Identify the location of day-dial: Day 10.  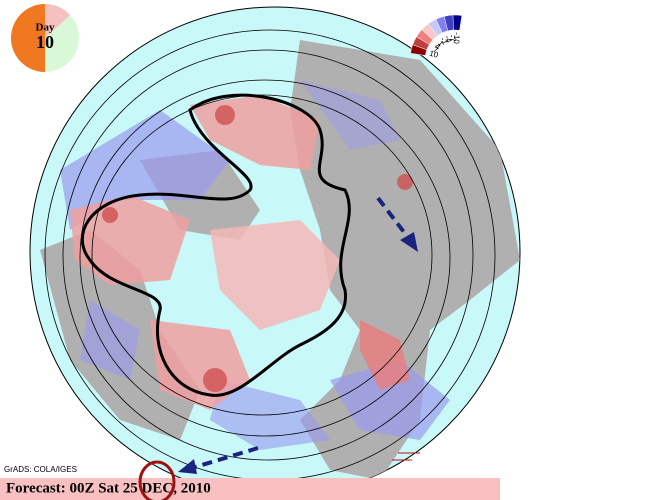
(45, 38).